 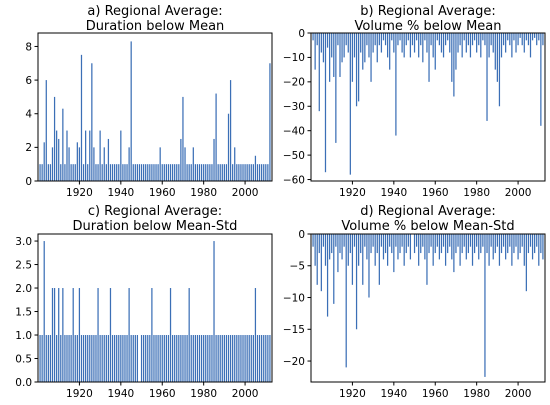 What do you see at coordinates (393, 193) in the screenshot?
I see `panel-b-x-tick-label: 1940` at bounding box center [393, 193].